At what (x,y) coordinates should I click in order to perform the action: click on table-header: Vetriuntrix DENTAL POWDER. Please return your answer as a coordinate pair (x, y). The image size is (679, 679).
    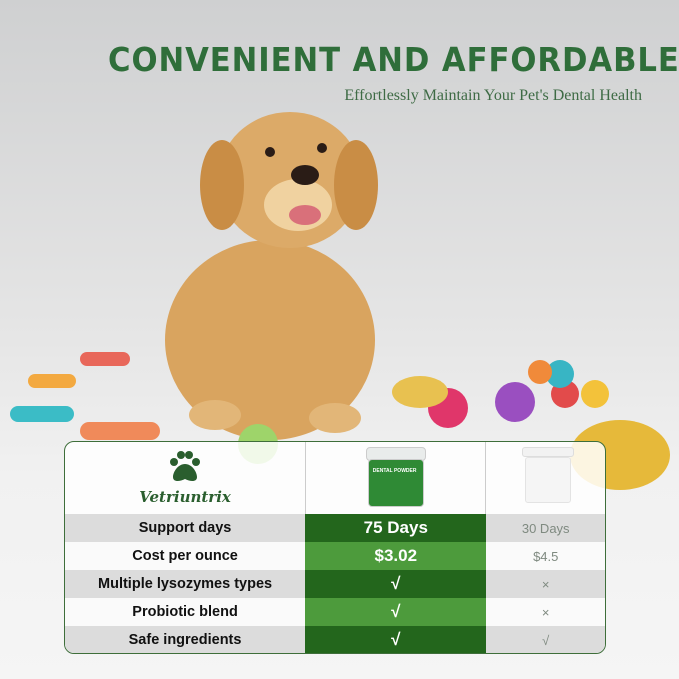
    Looking at the image, I should click on (335, 478).